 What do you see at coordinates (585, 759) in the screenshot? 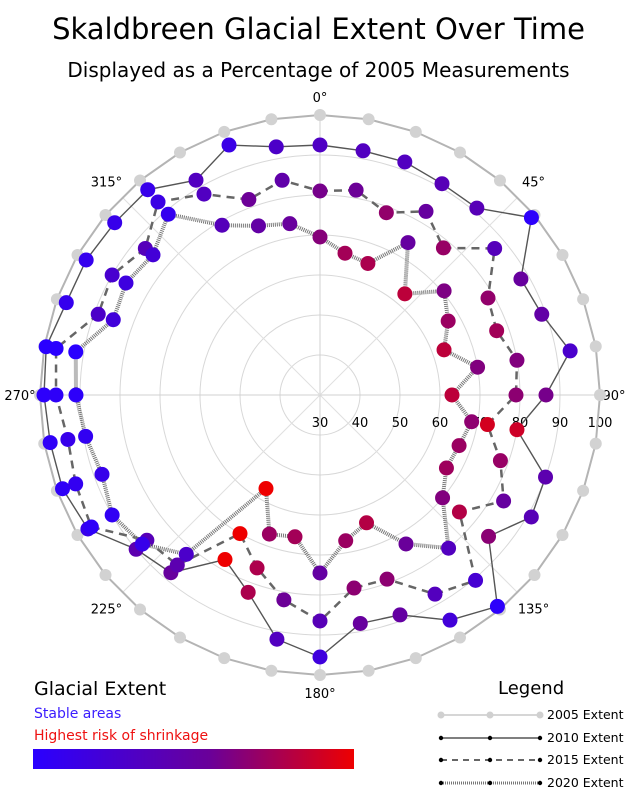
I see `legend-label-2015: 2015 Extent` at bounding box center [585, 759].